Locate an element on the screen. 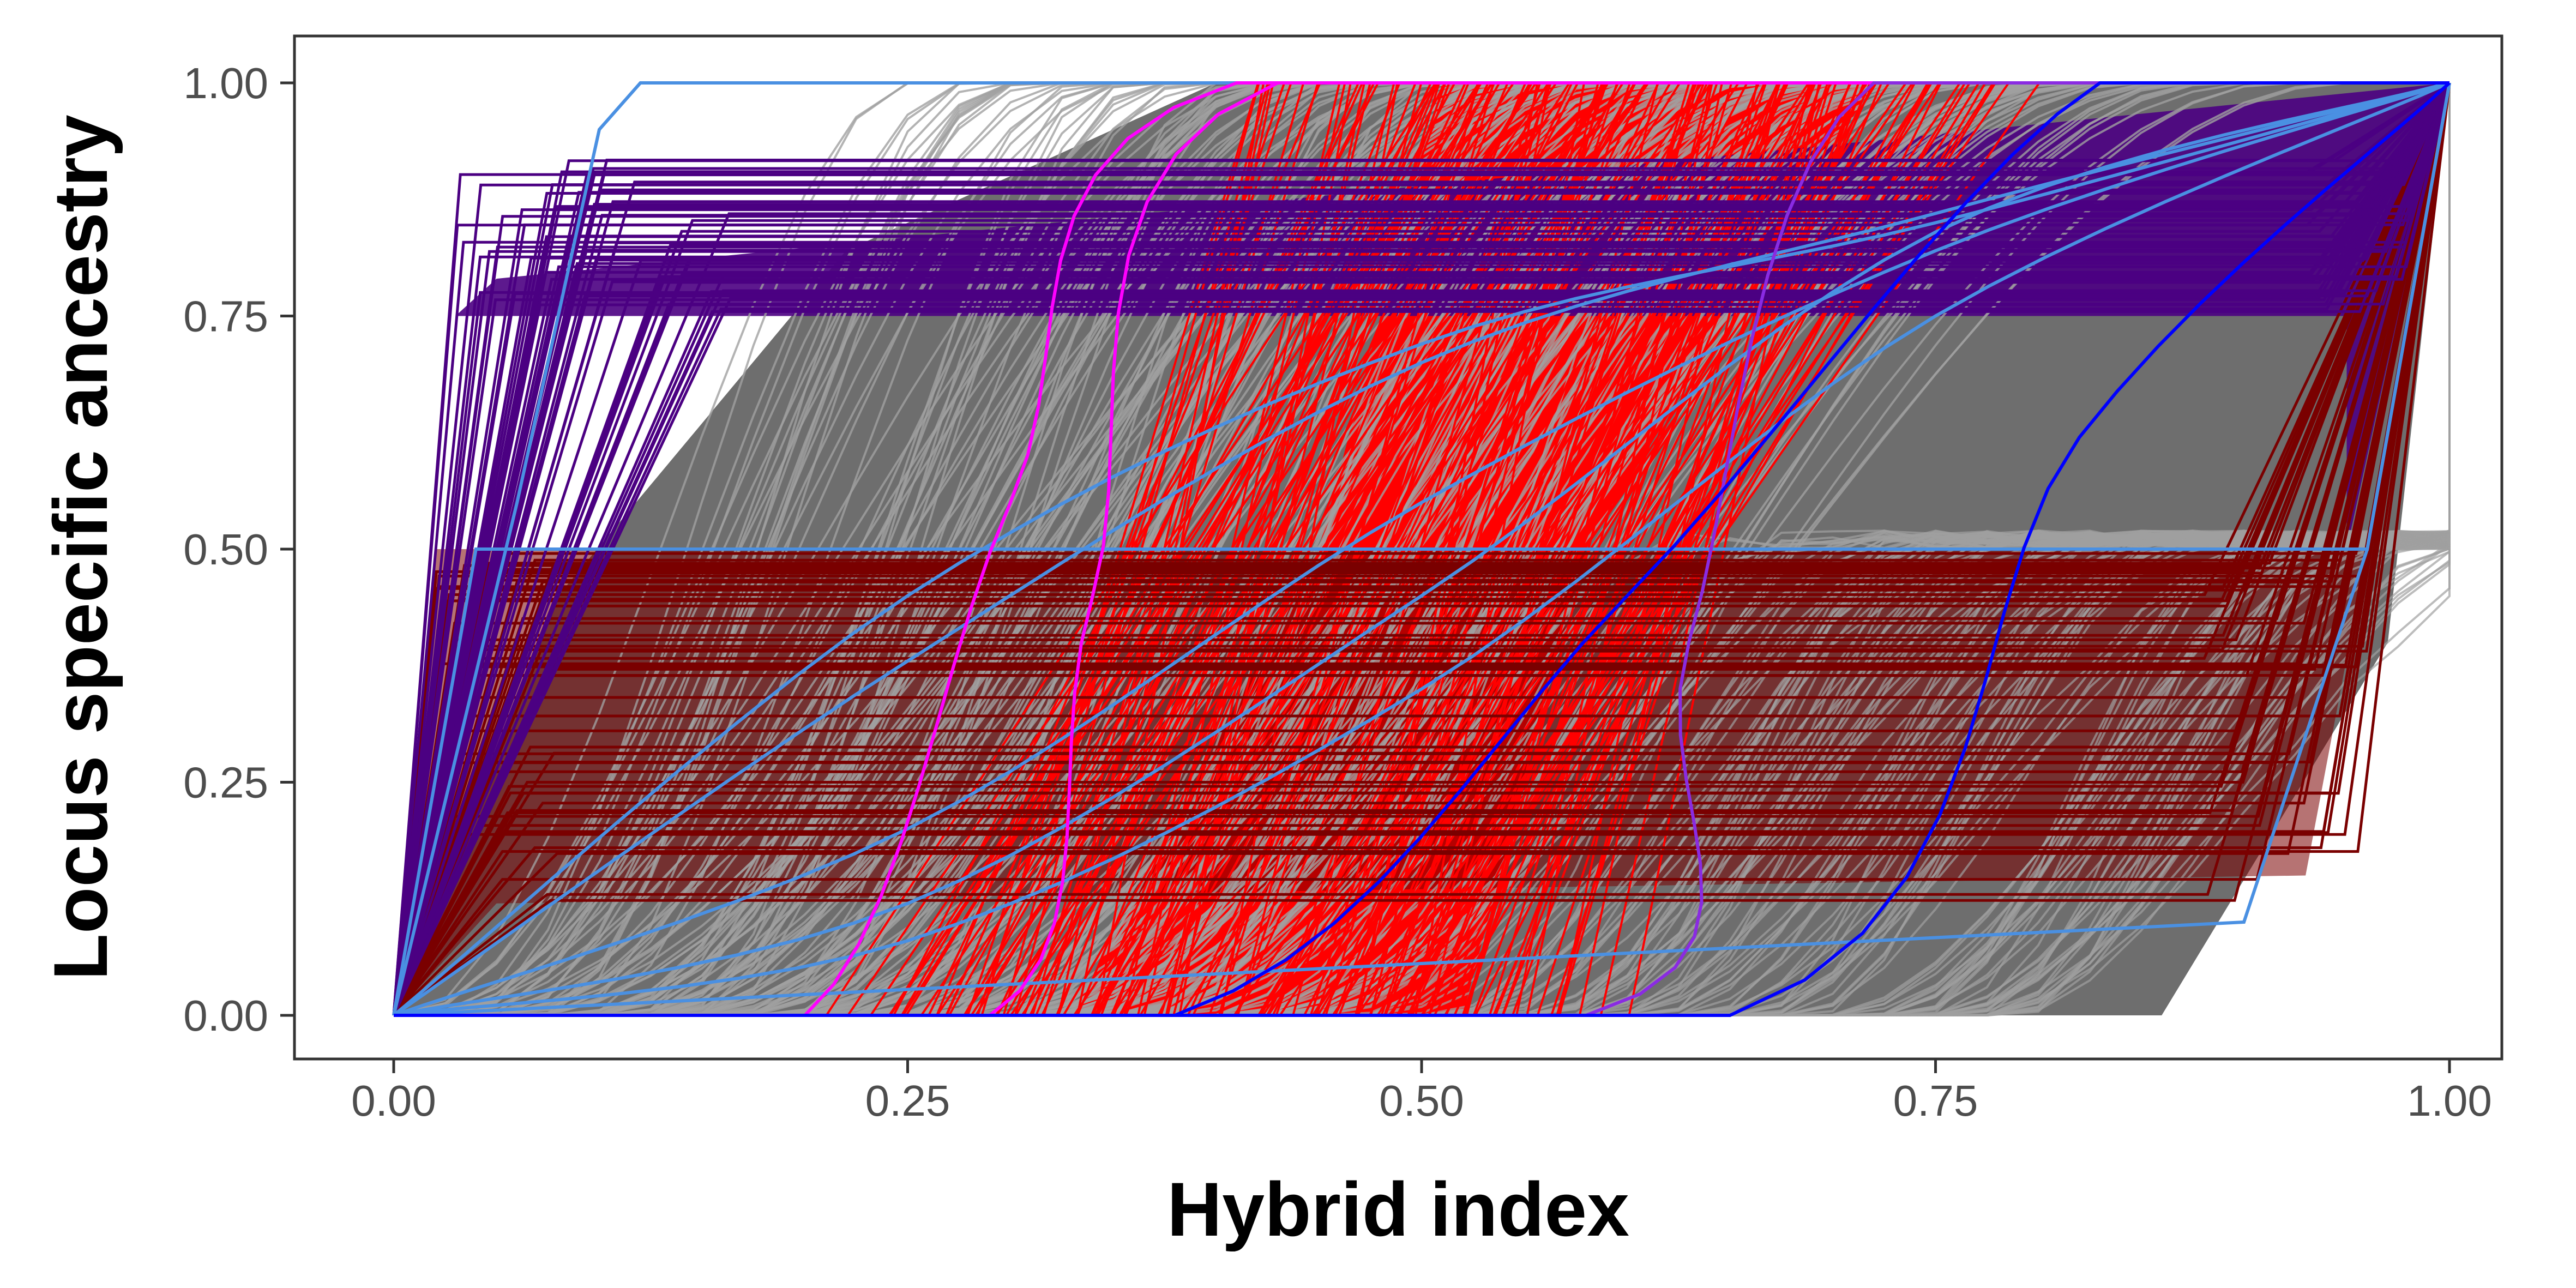  y-tick-label: 0.25 is located at coordinates (225, 783).